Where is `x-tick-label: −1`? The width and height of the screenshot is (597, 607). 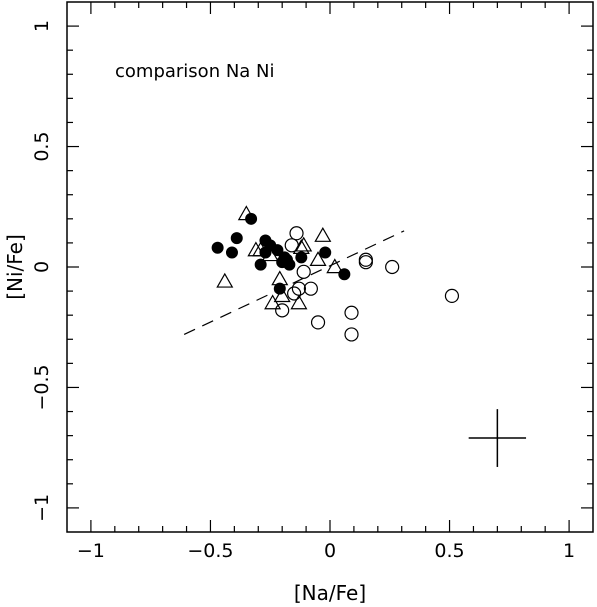 x-tick-label: −1 is located at coordinates (91, 551).